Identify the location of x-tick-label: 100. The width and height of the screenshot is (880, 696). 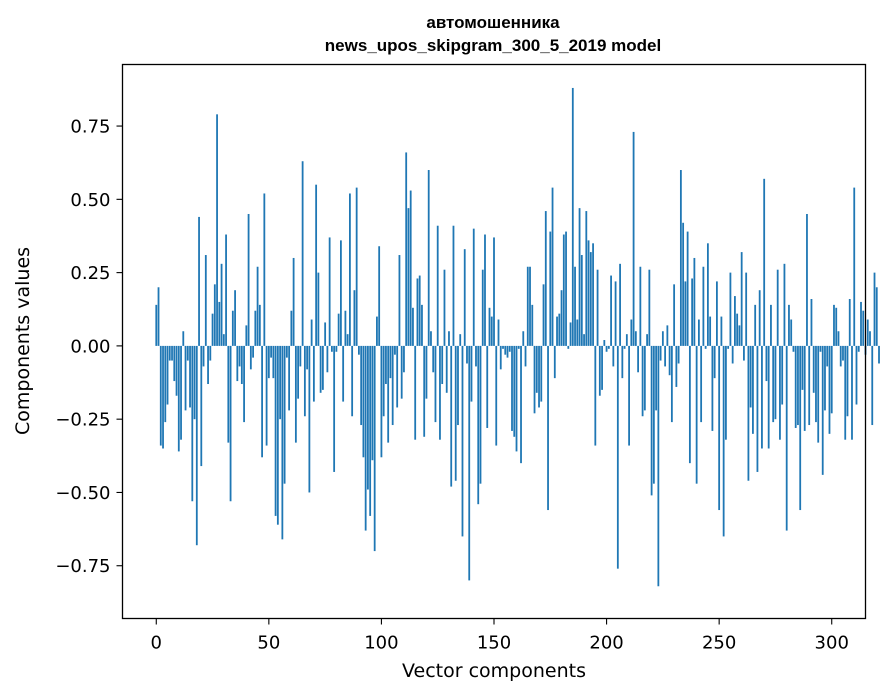
(381, 643).